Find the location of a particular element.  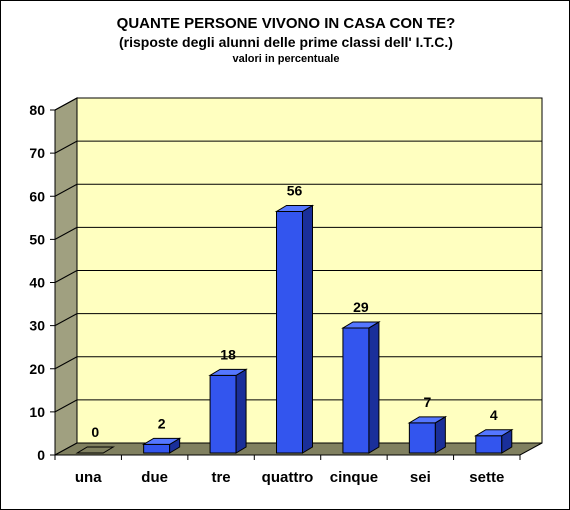

x-tick-label-tre: tre is located at coordinates (220, 477).